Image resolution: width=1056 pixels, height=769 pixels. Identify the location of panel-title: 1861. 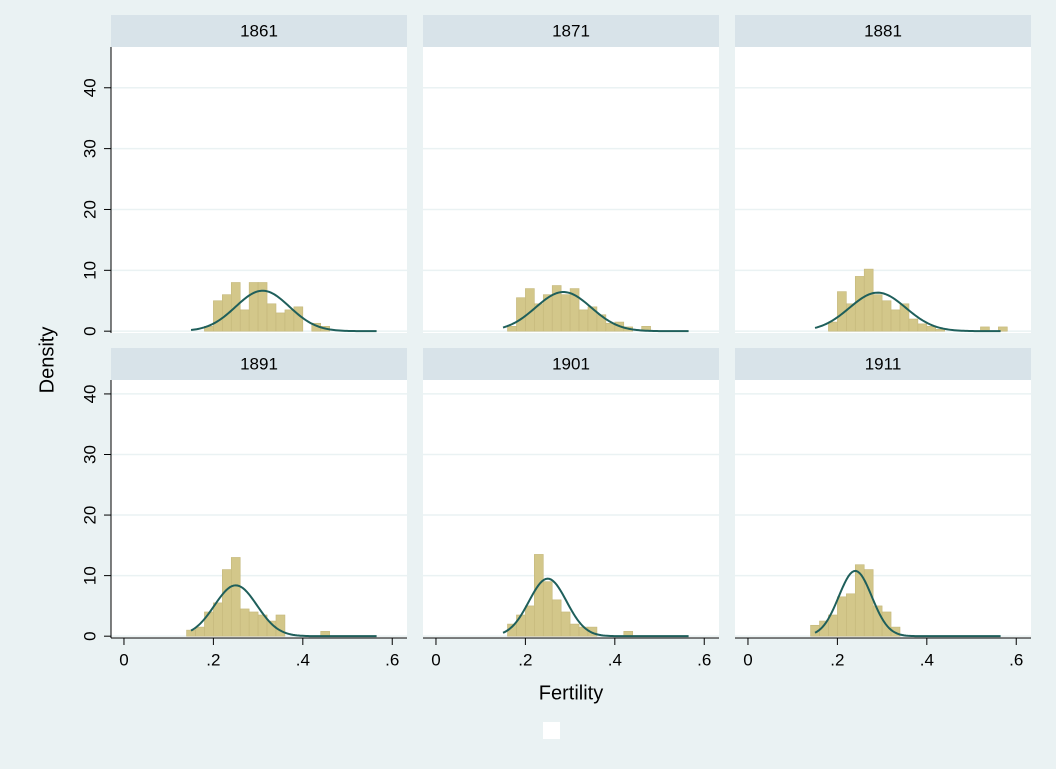
(259, 30).